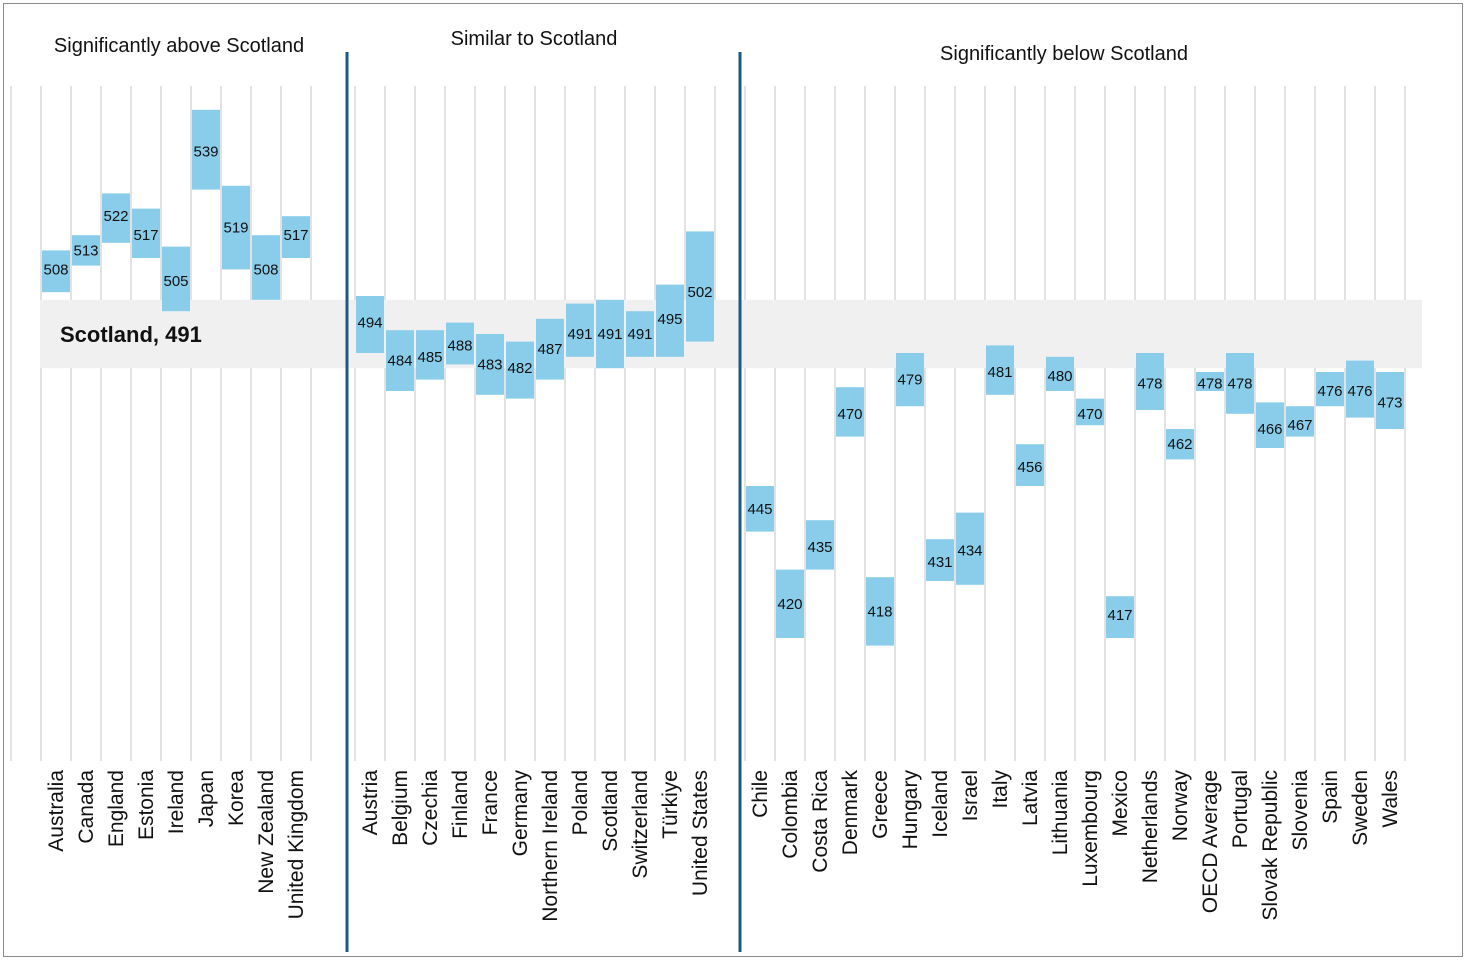  I want to click on value-label-2-0: 445, so click(759, 509).